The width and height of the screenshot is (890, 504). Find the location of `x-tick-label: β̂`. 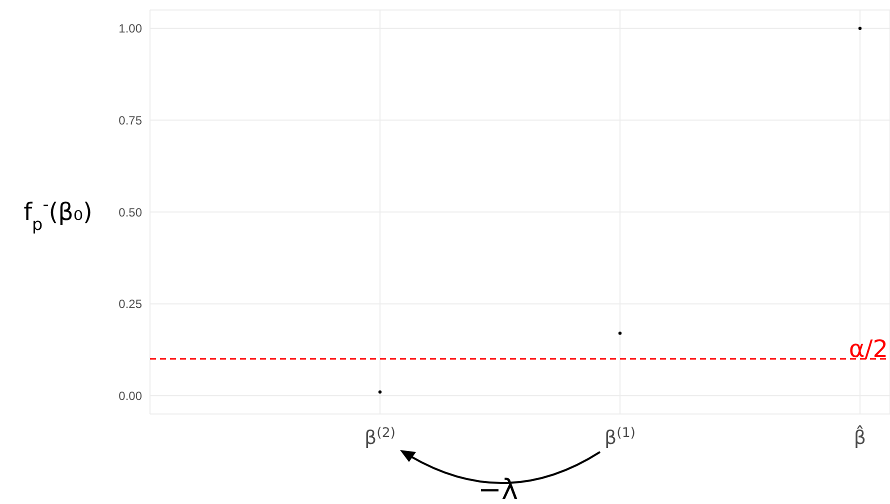

x-tick-label: β̂ is located at coordinates (860, 436).